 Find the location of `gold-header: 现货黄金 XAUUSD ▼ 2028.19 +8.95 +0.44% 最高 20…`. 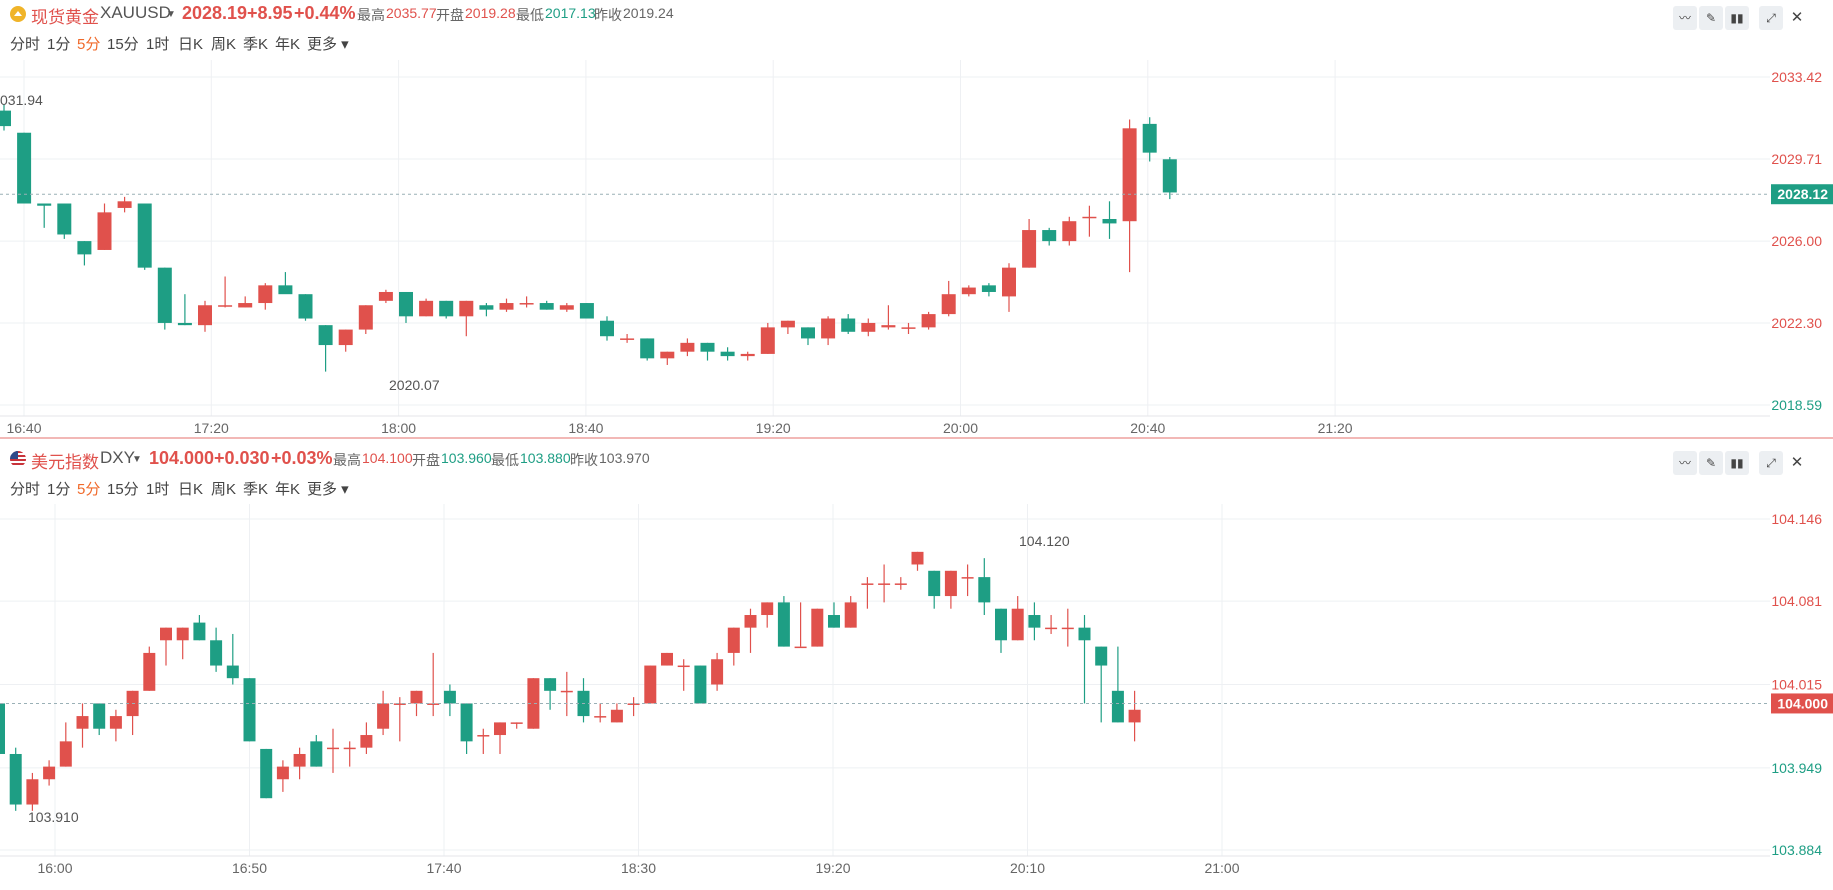

gold-header: 现货黄金 XAUUSD ▼ 2028.19 +8.95 +0.44% 最高 20… is located at coordinates (916, 14).